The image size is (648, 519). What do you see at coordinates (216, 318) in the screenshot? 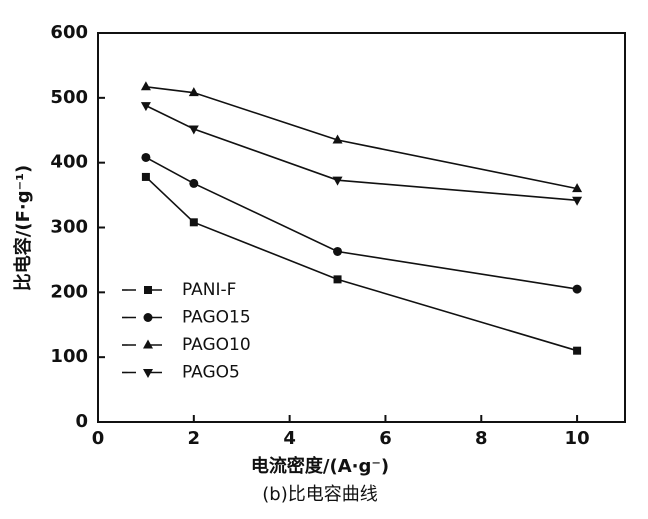
I see `legend-label: PAGO15` at bounding box center [216, 318].